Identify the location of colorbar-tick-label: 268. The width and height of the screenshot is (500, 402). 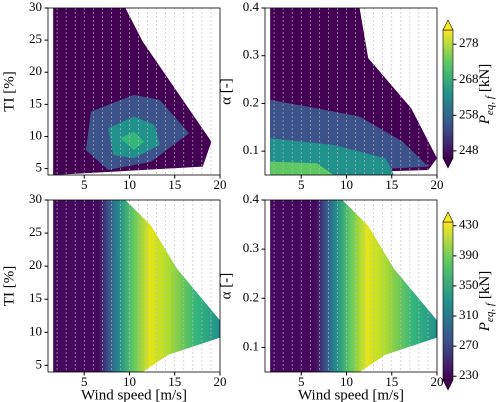
(469, 78).